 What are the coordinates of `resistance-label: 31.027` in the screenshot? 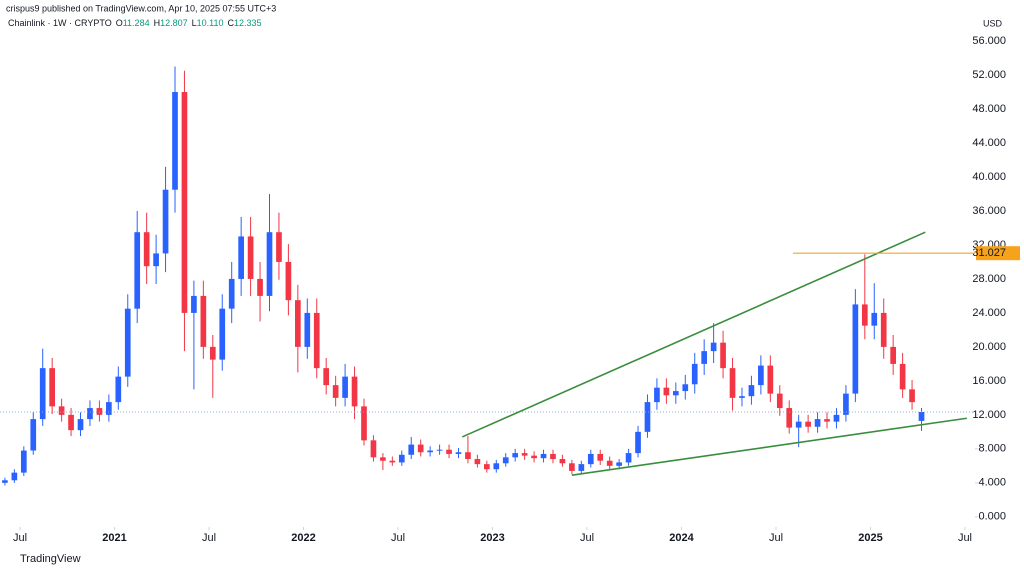 It's located at (989, 253).